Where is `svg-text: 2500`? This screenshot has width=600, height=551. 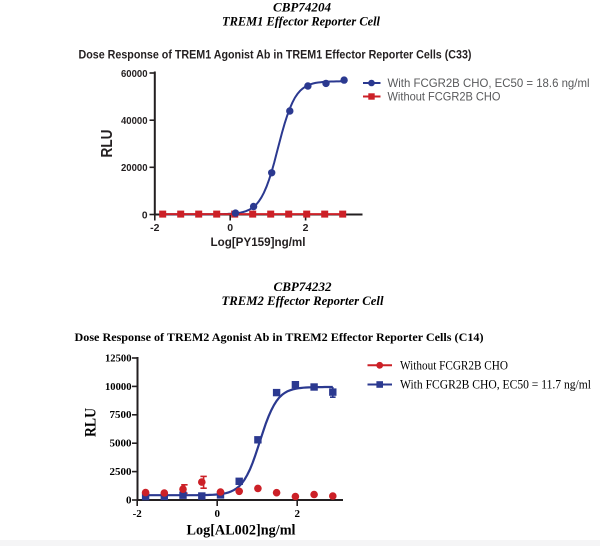 svg-text: 2500 is located at coordinates (121, 472).